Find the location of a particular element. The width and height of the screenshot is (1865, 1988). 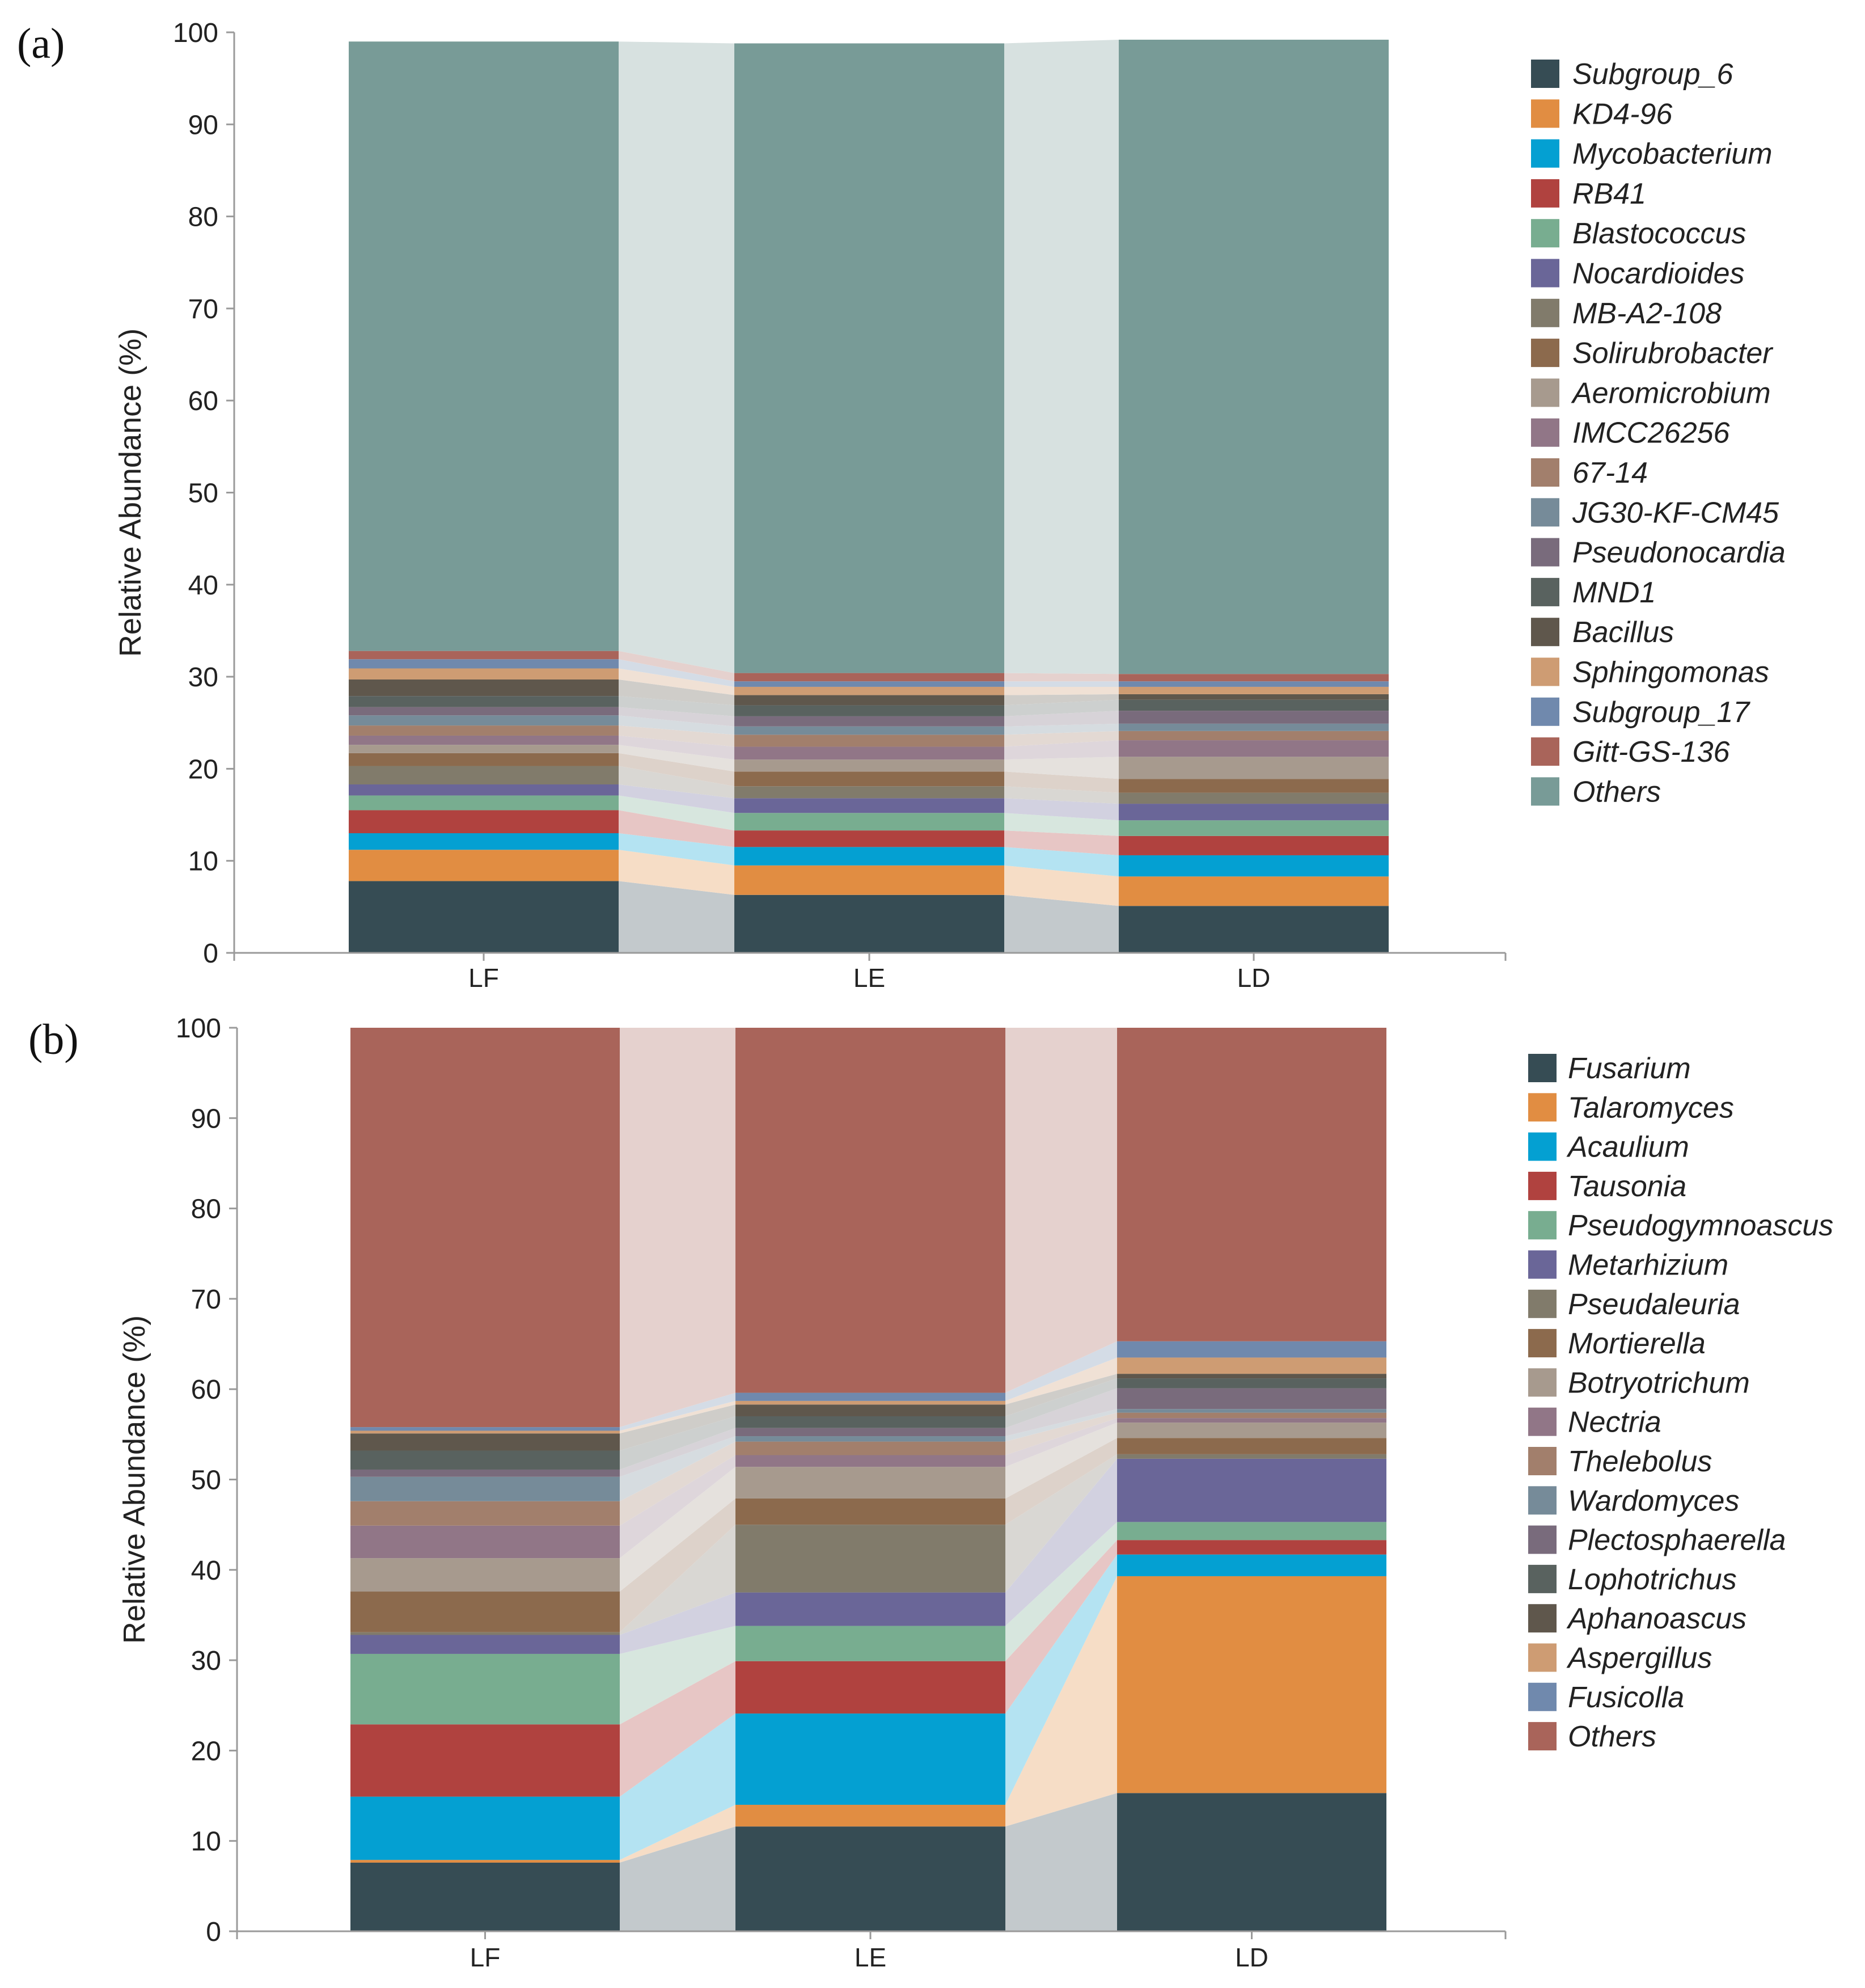

y-axis-title: Relative Abundance (%) is located at coordinates (130, 492).